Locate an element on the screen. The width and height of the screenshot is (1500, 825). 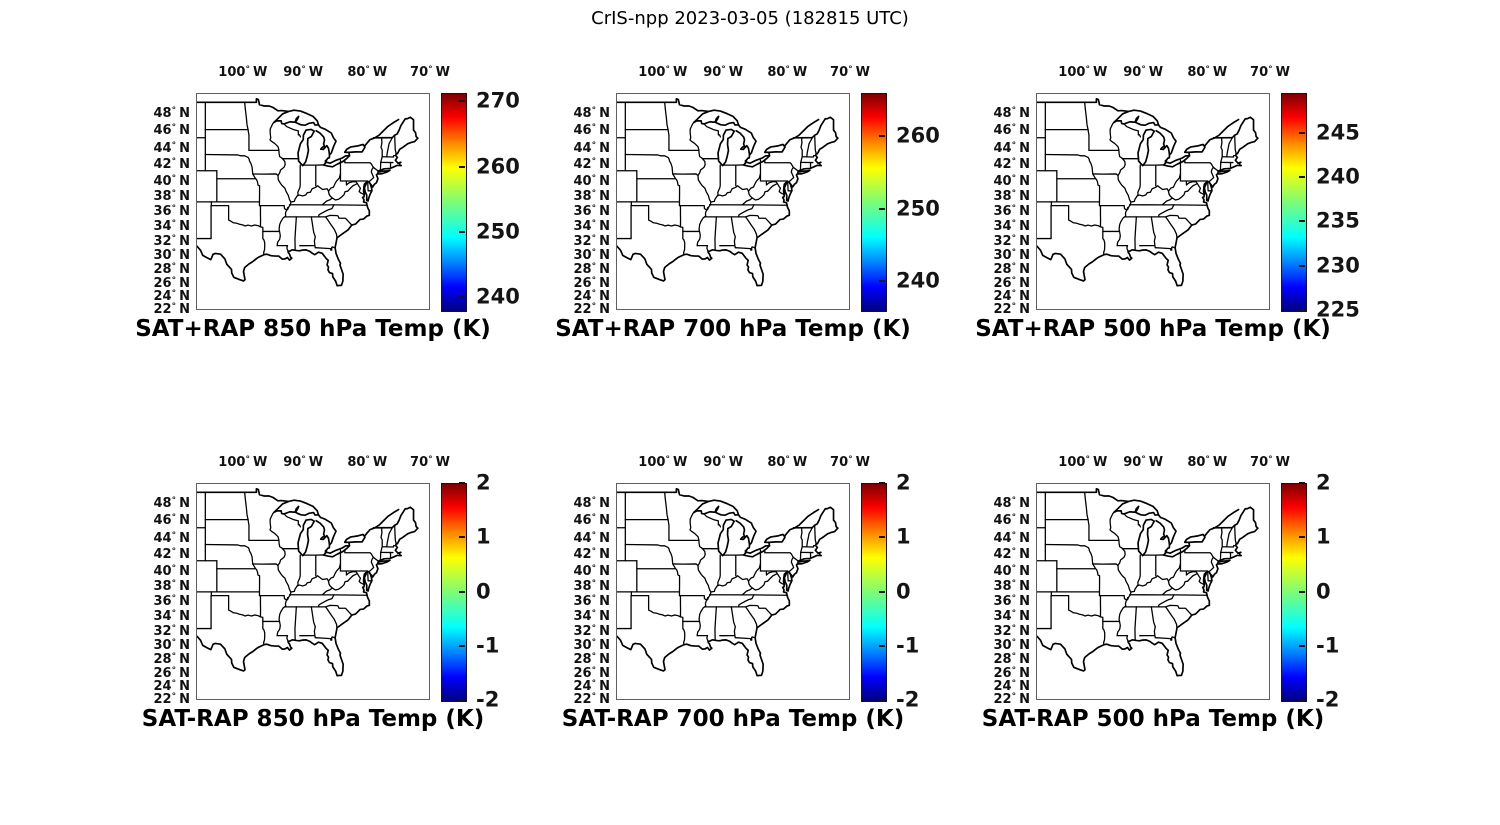
lat-tick-label: 22° N is located at coordinates (1011, 700).